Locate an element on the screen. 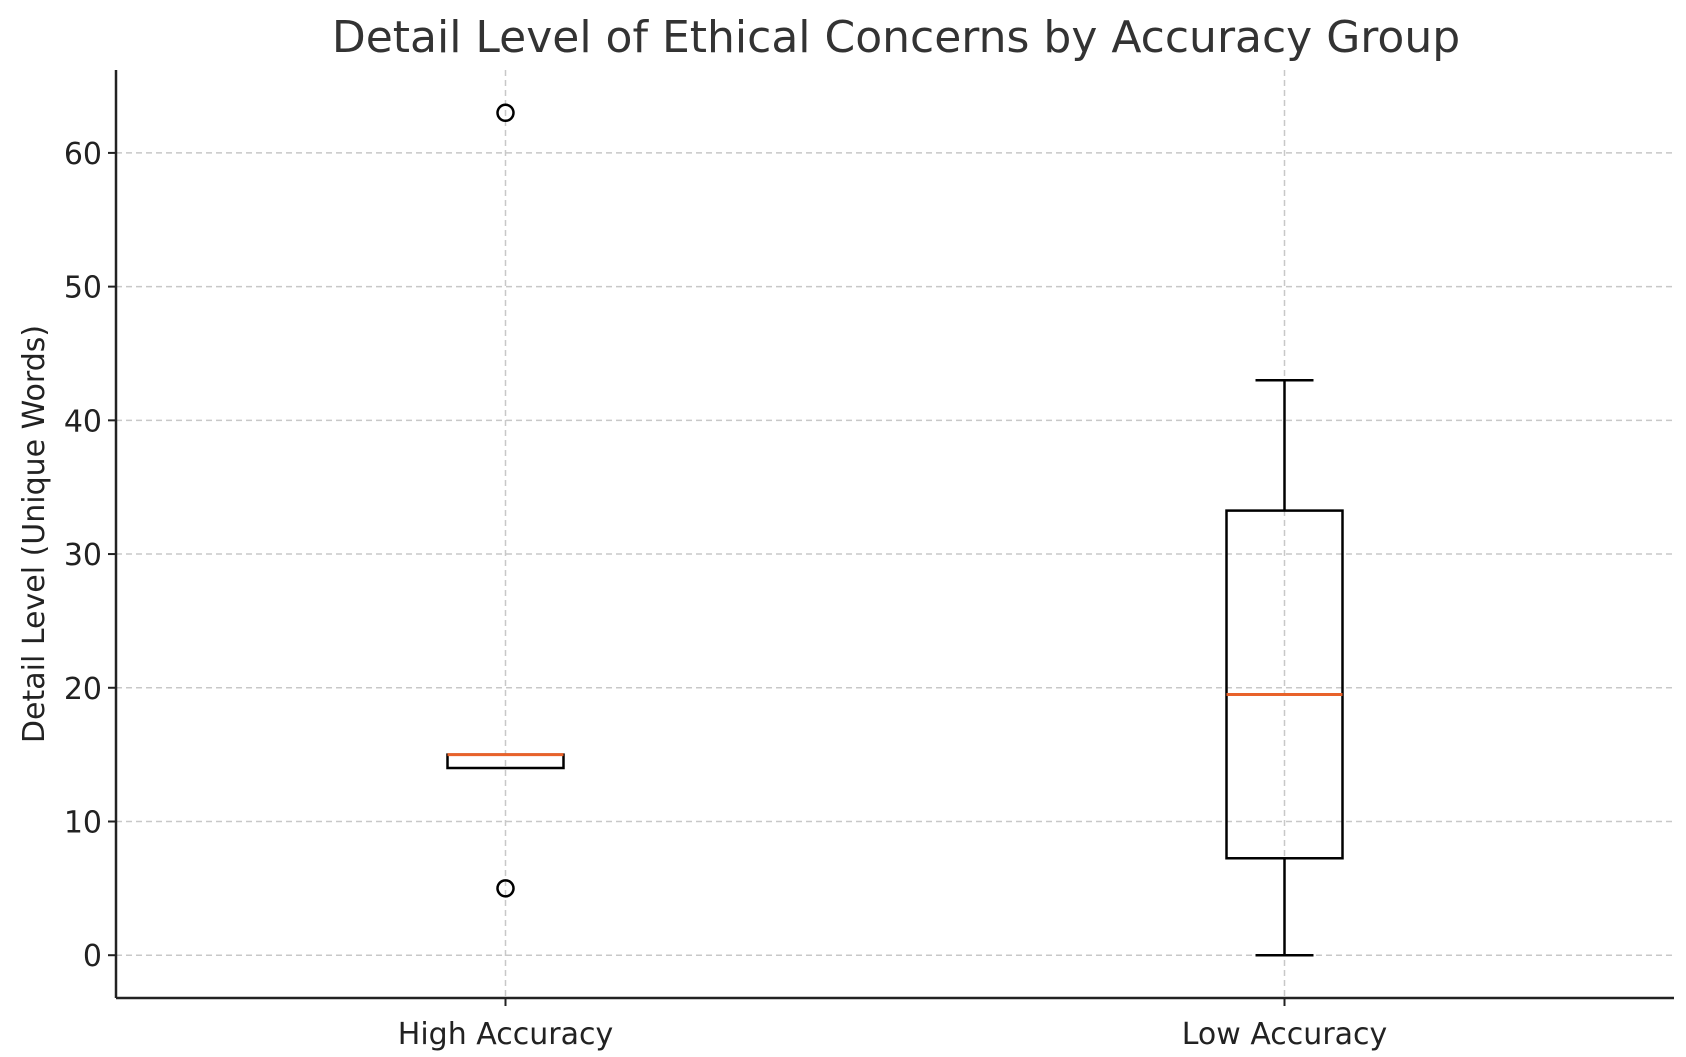 The image size is (1686, 1057). y-tick-label: 60 is located at coordinates (83, 154).